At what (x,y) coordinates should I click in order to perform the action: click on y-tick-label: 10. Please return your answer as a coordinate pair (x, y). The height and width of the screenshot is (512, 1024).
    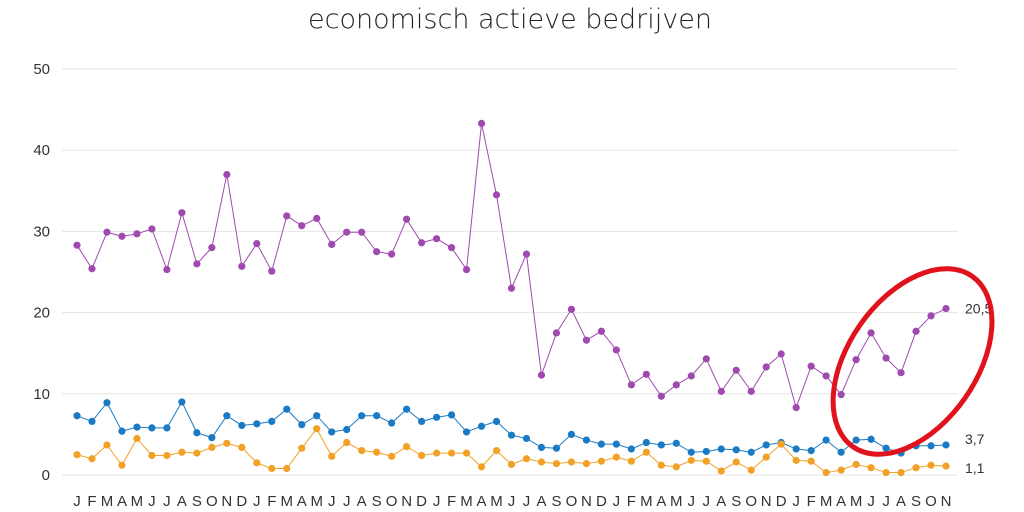
    Looking at the image, I should click on (41, 394).